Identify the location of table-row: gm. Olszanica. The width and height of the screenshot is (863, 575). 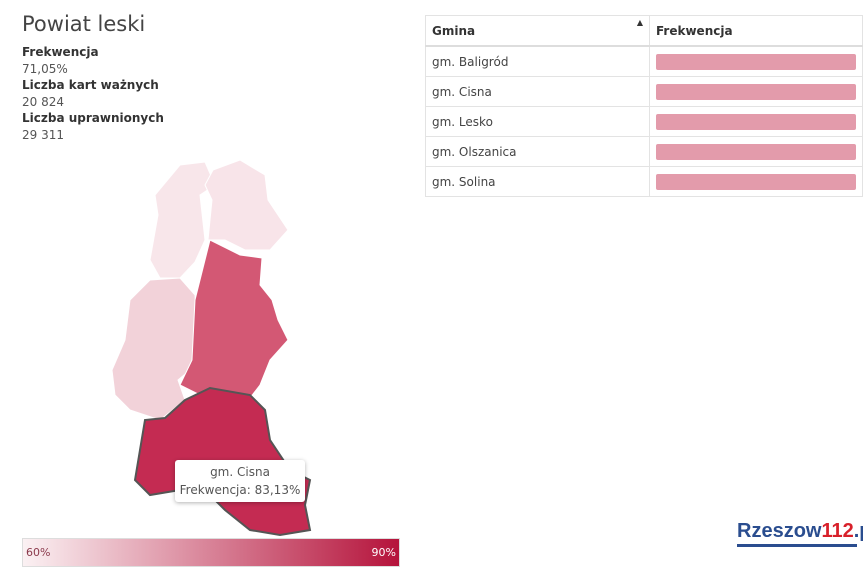
(644, 151).